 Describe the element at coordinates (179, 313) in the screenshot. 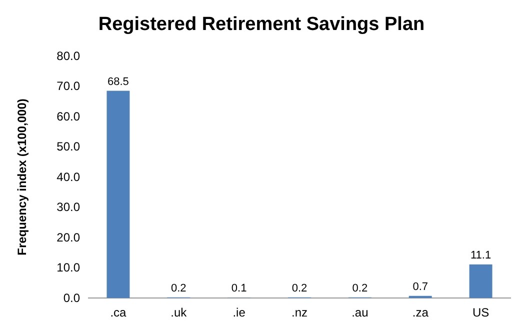

I see `x-tick-label: .uk` at that location.